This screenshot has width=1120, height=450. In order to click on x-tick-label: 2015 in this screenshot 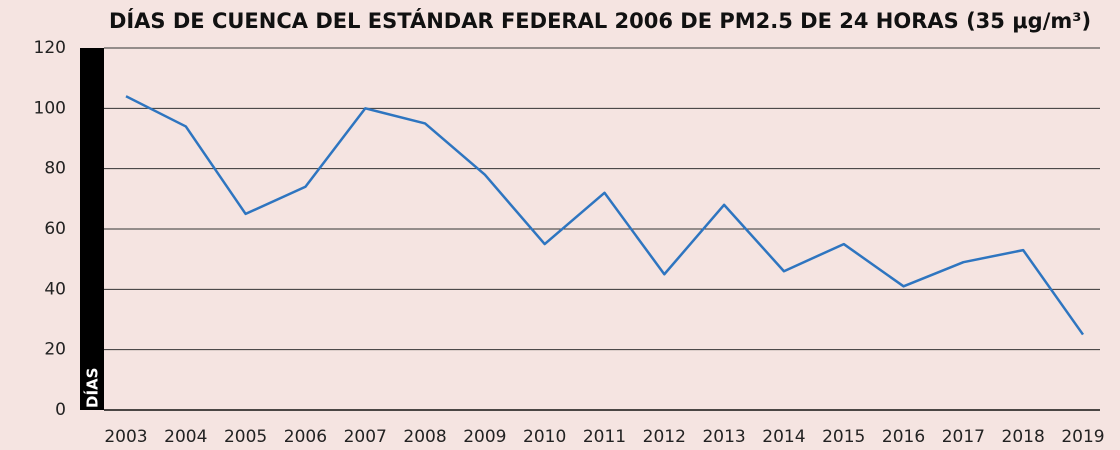, I will do `click(843, 437)`.